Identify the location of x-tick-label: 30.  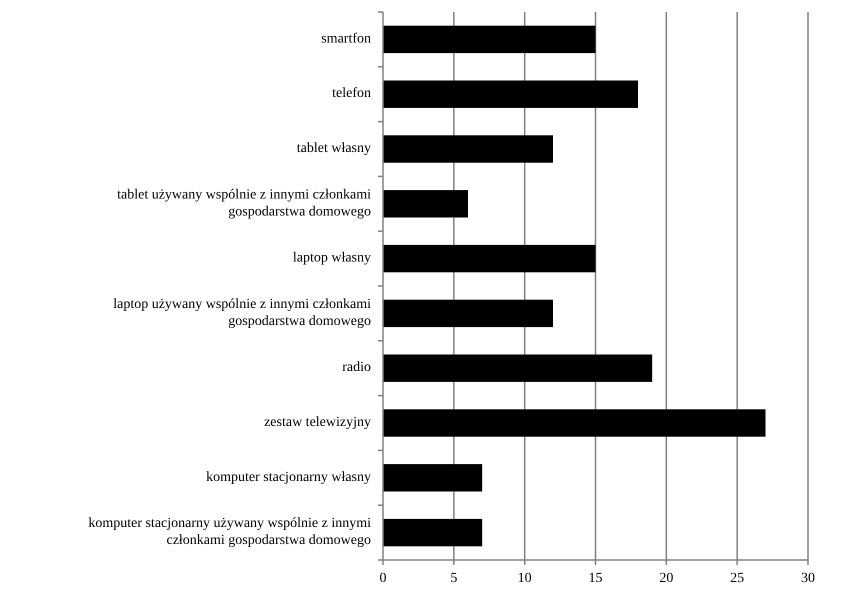
(808, 578).